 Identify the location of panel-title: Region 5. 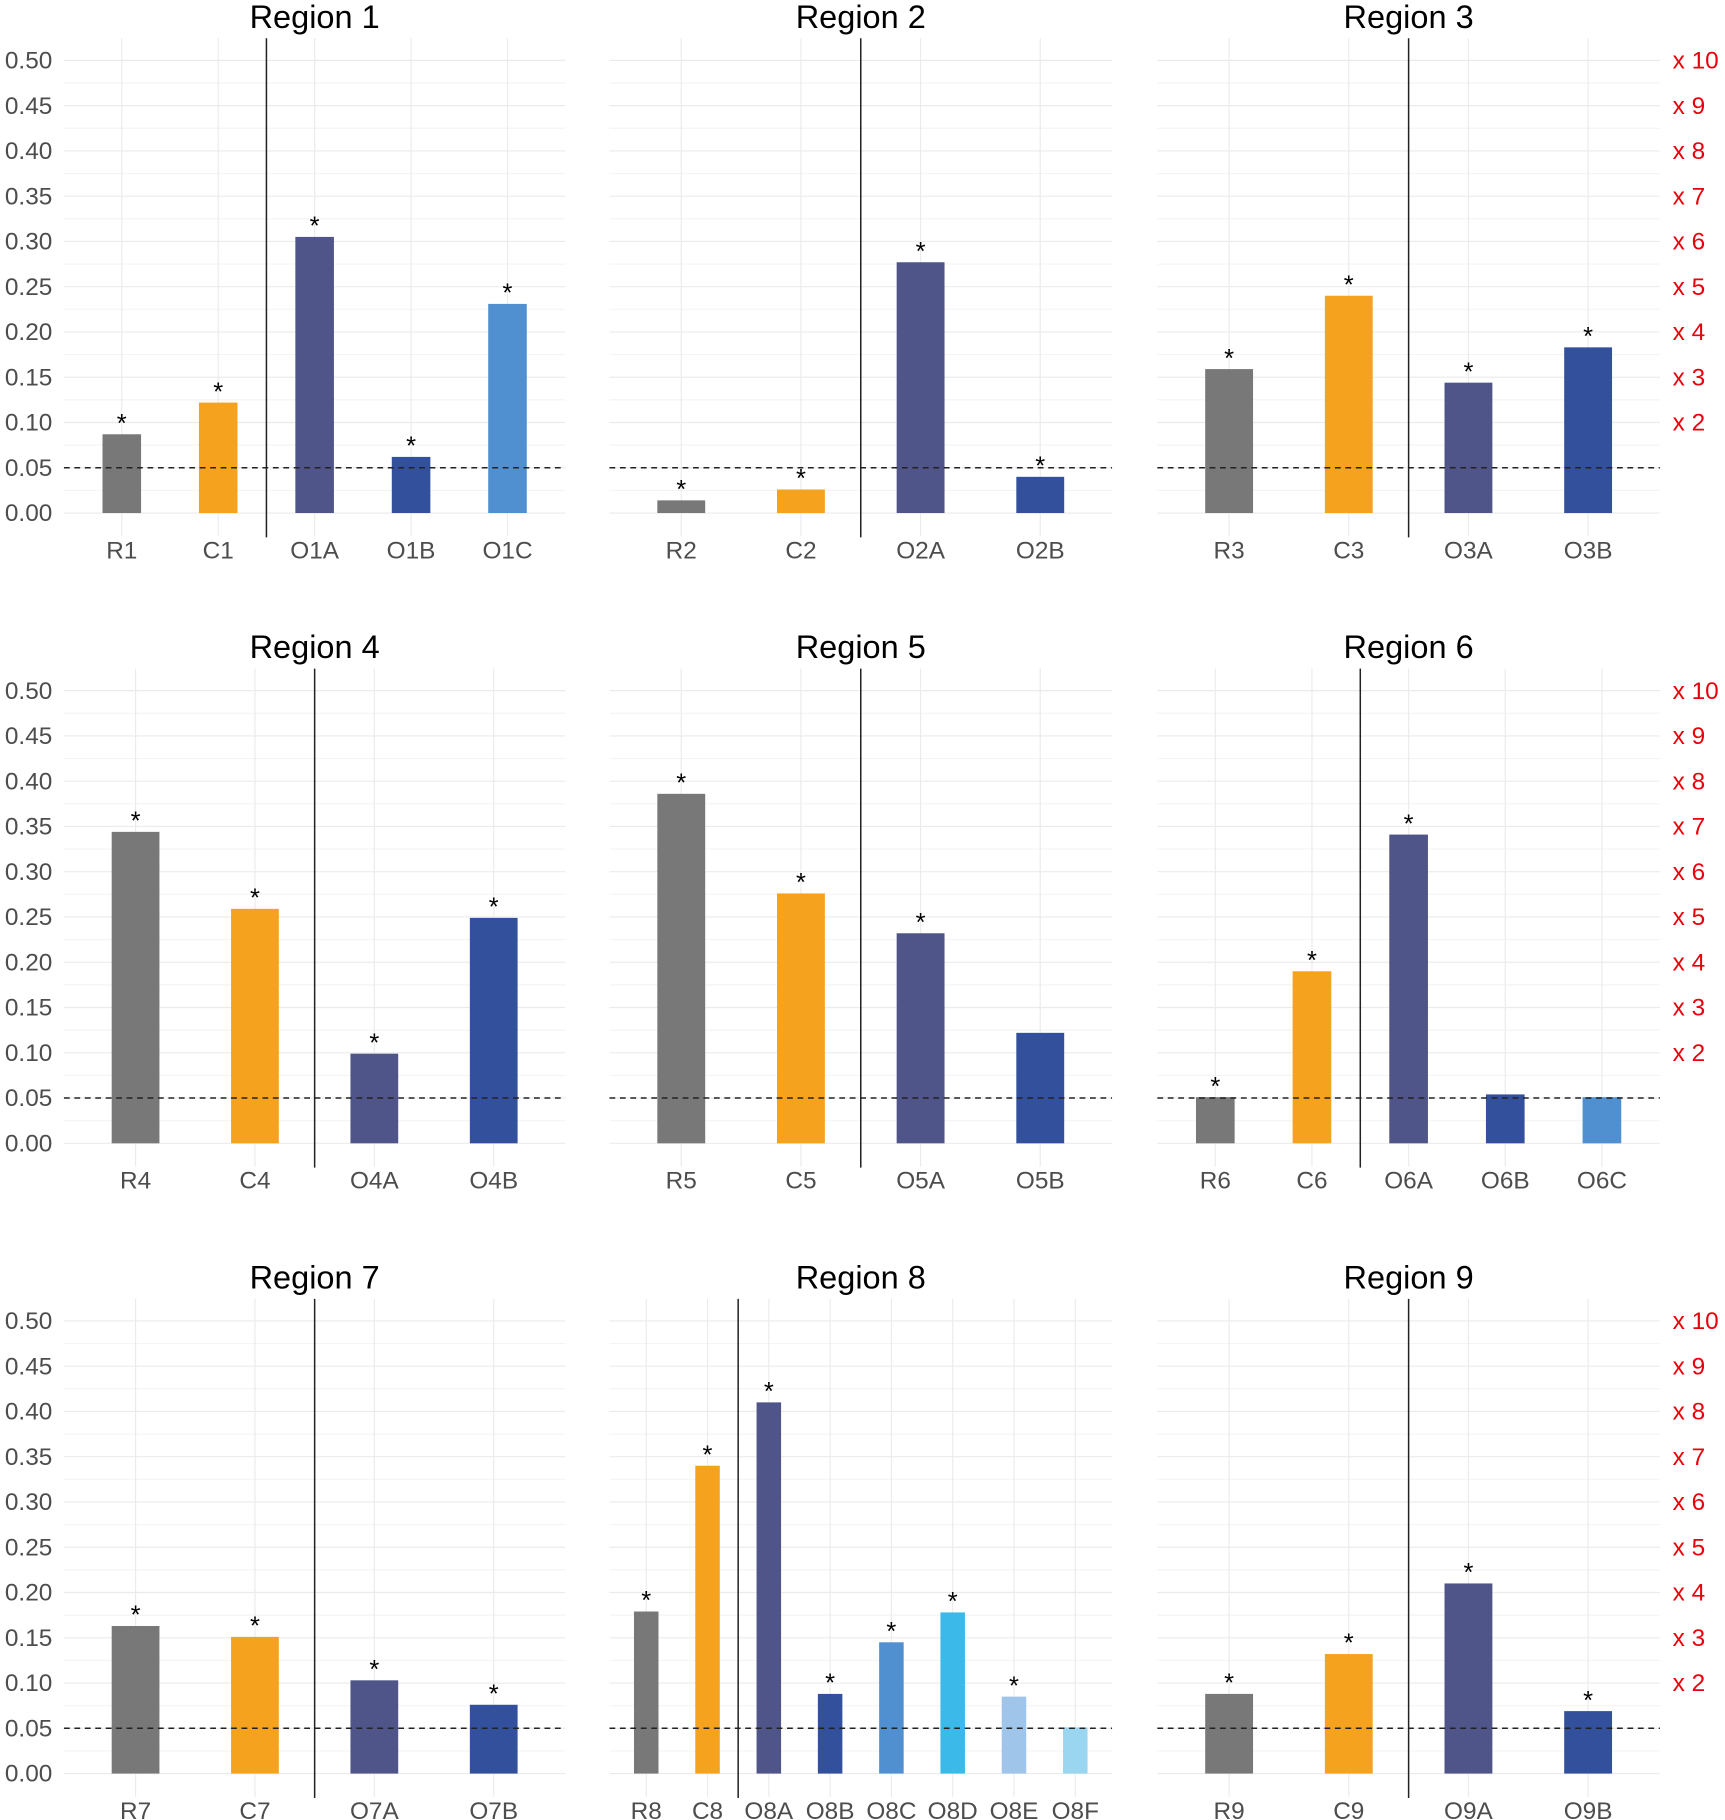
(861, 647).